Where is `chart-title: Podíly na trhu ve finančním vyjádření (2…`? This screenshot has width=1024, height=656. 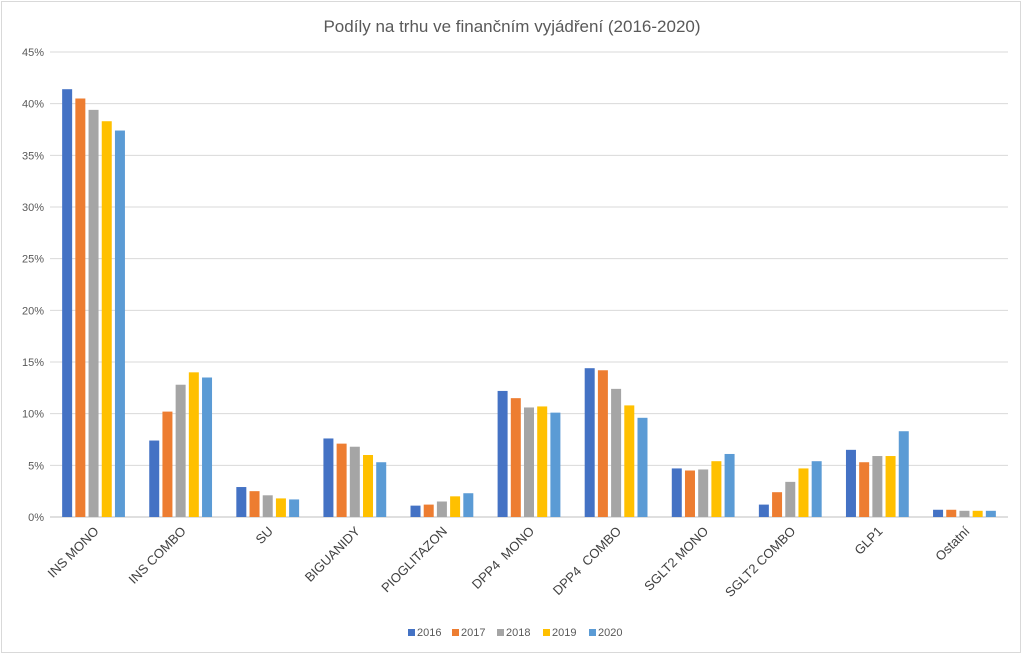 chart-title: Podíly na trhu ve finančním vyjádření (2… is located at coordinates (511, 26).